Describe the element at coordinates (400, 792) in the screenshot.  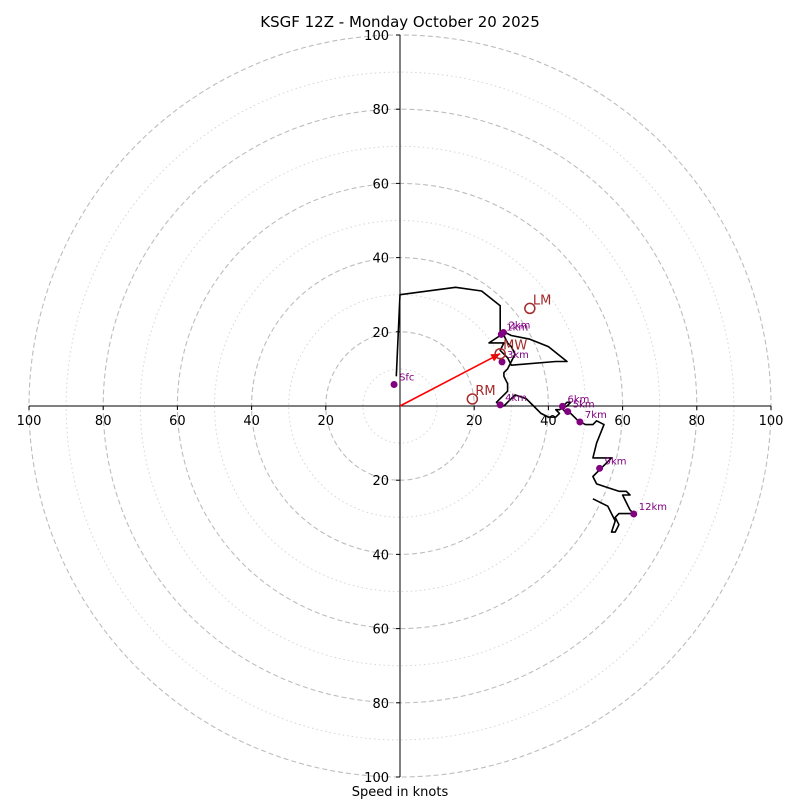
I see `x-axis-label: Speed in knots` at that location.